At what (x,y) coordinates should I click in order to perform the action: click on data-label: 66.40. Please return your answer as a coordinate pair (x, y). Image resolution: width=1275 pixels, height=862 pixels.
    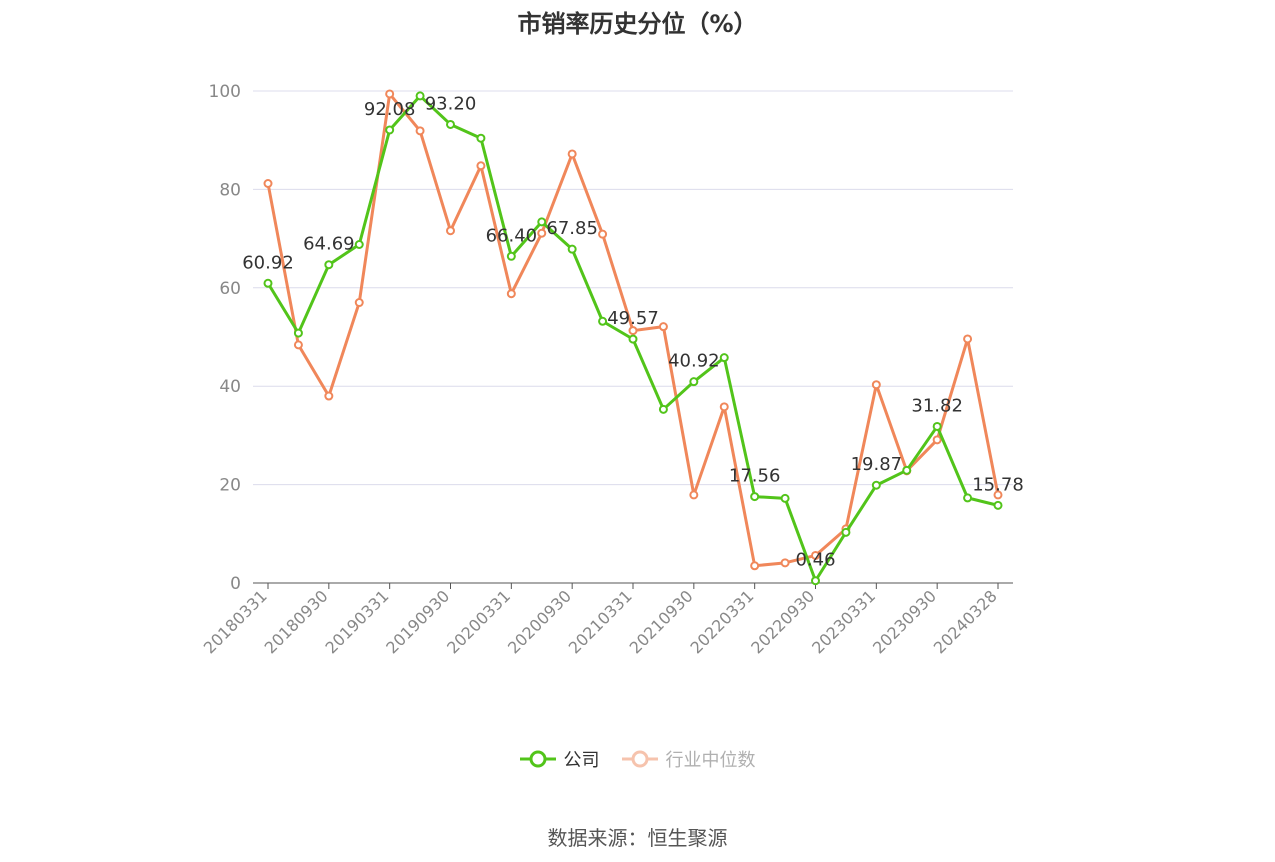
    Looking at the image, I should click on (512, 235).